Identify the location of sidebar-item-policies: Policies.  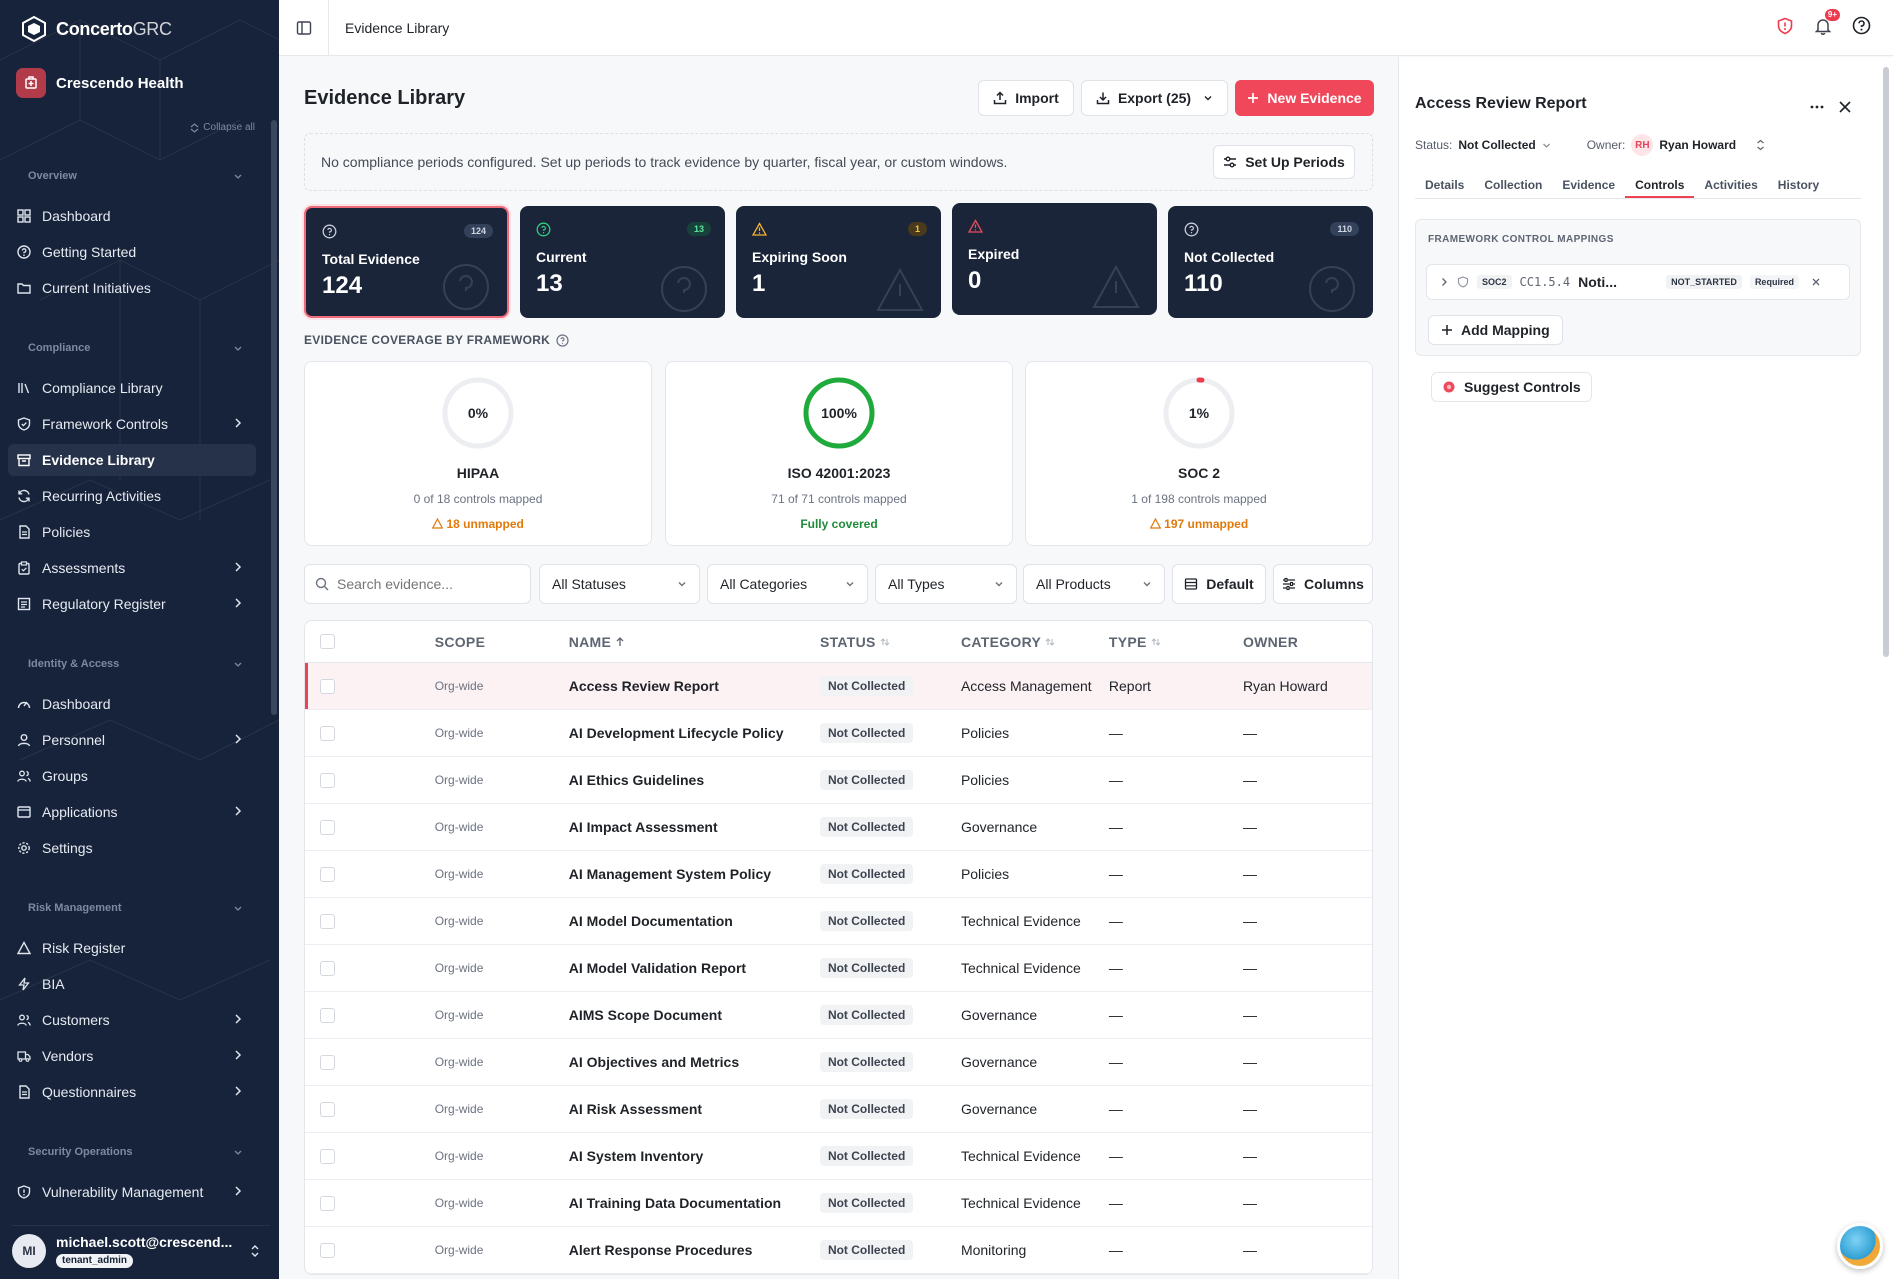
(132, 532).